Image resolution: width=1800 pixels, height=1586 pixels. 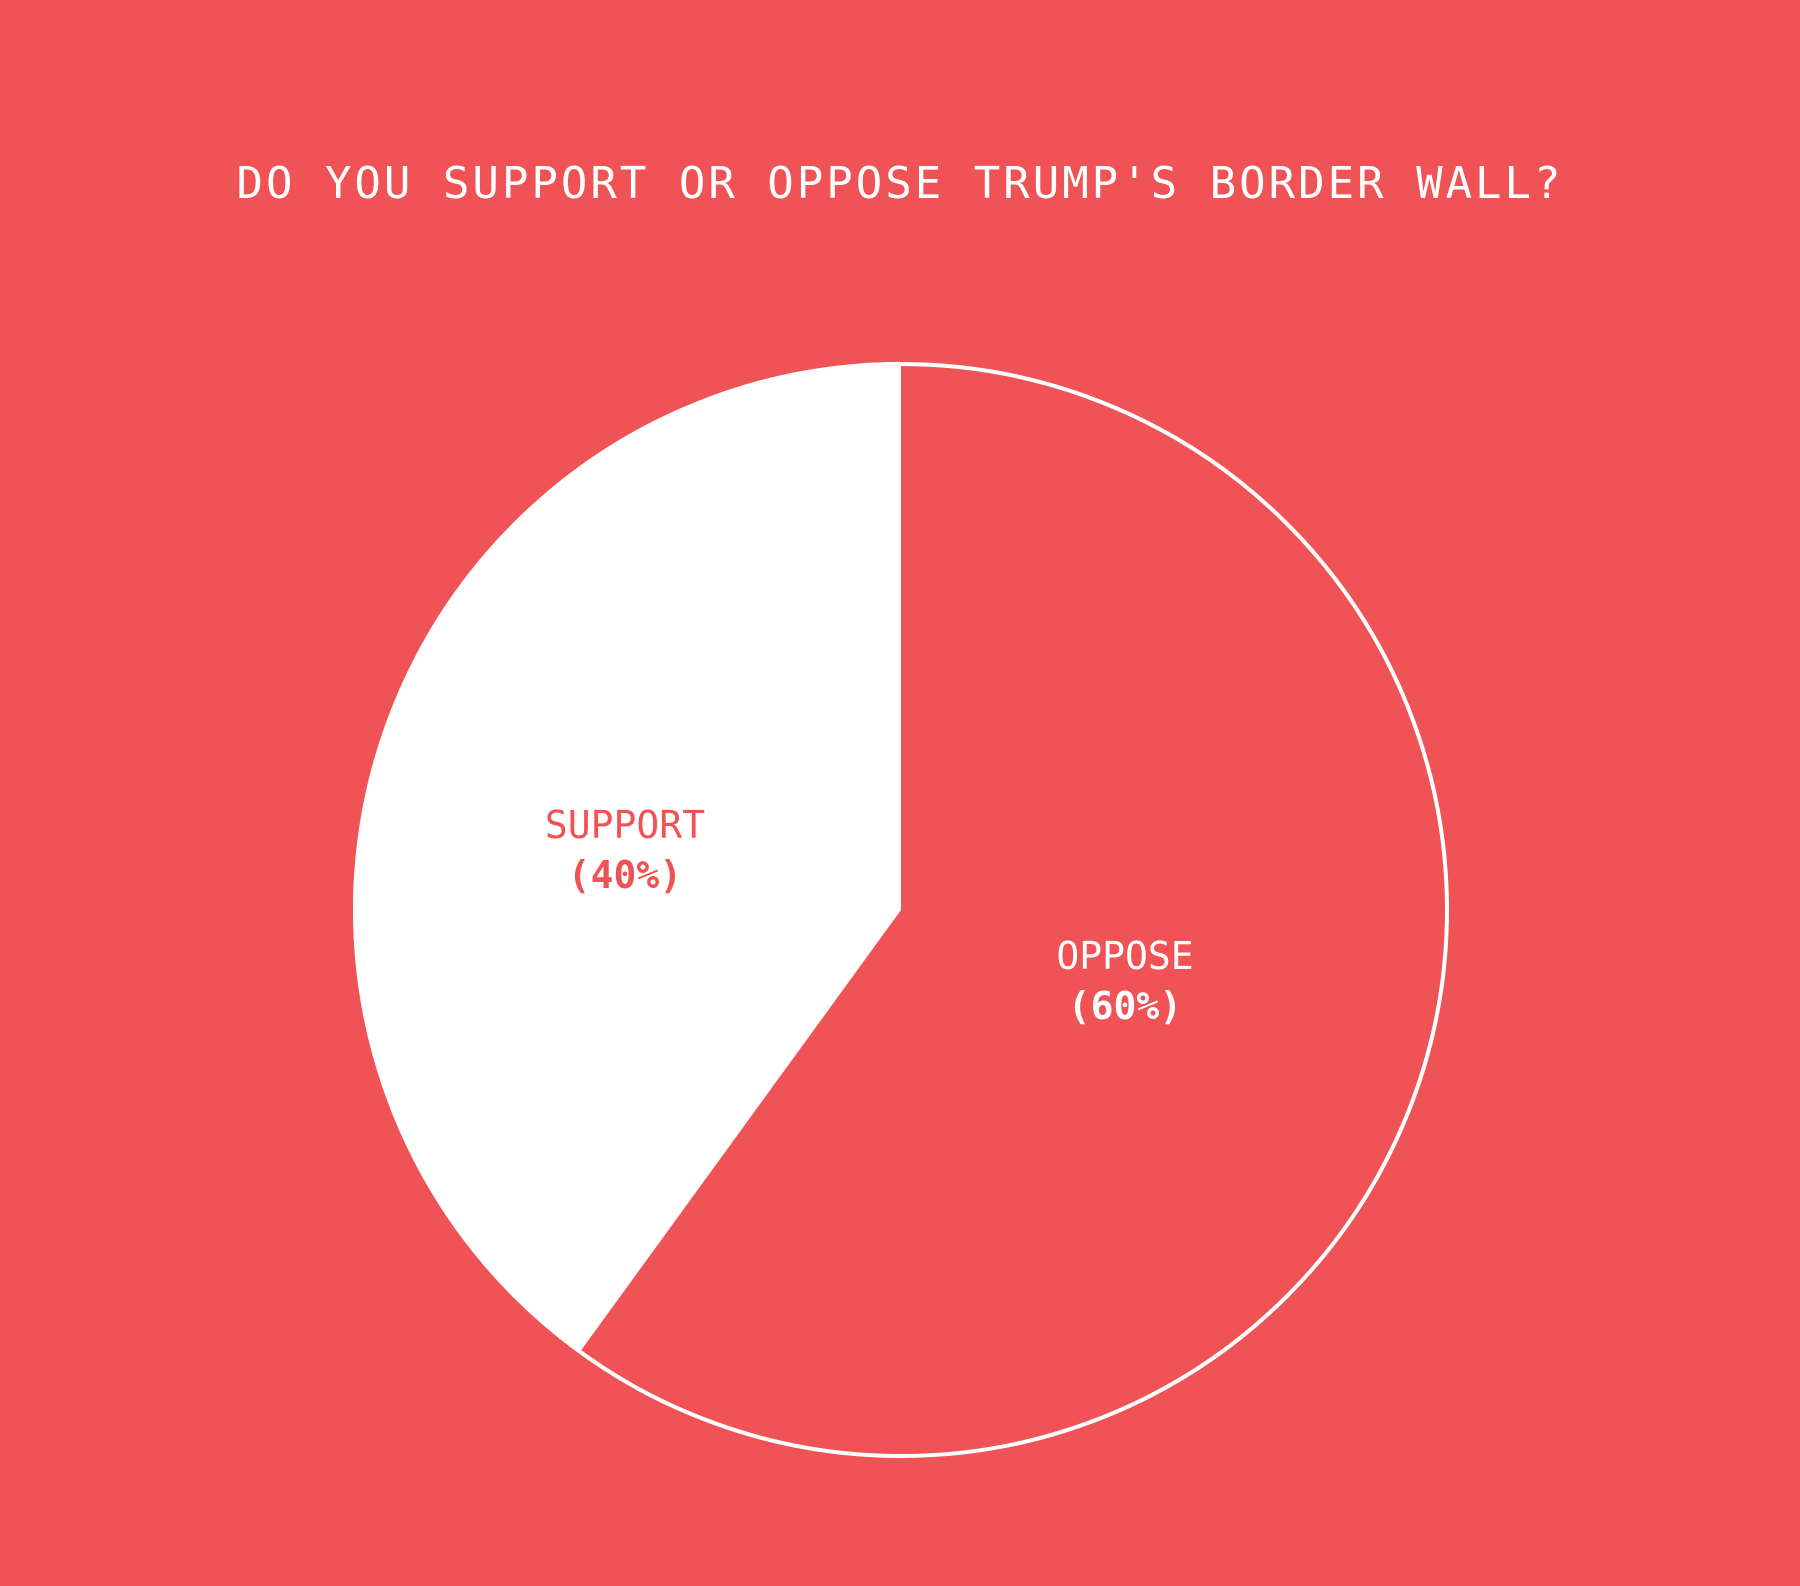 I want to click on oppose-label: OPPOSE (60%), so click(x=1125, y=981).